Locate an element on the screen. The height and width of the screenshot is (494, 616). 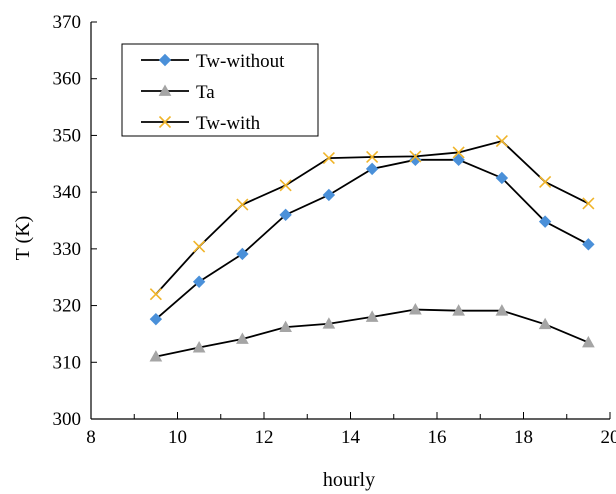
legend-entry-ta: Ta is located at coordinates (178, 92).